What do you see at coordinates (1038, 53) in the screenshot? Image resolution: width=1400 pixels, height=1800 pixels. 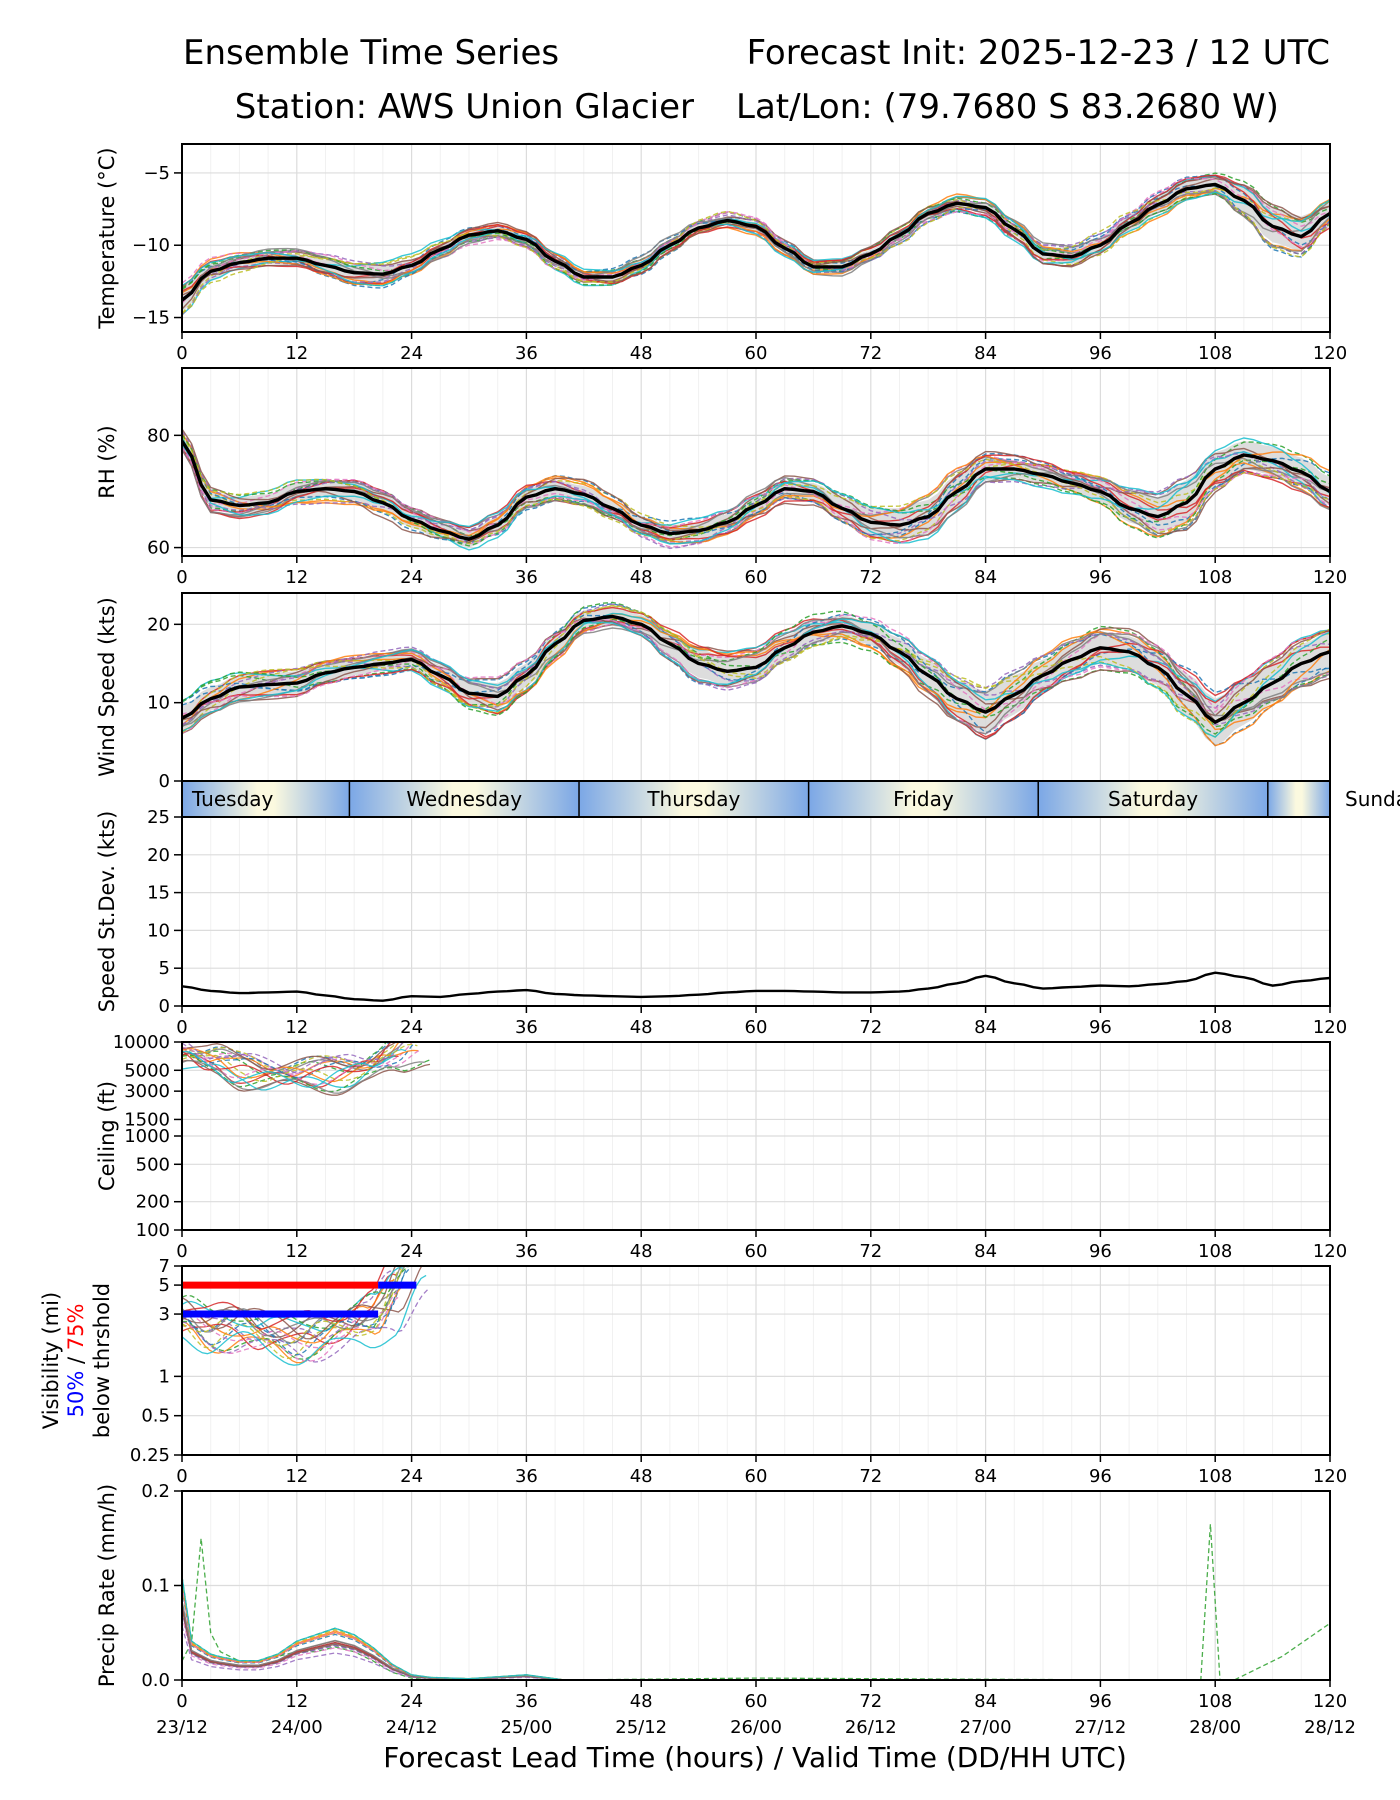 I see `figure-title-right: Forecast Init: 2025-12-23 / 12 UTC` at bounding box center [1038, 53].